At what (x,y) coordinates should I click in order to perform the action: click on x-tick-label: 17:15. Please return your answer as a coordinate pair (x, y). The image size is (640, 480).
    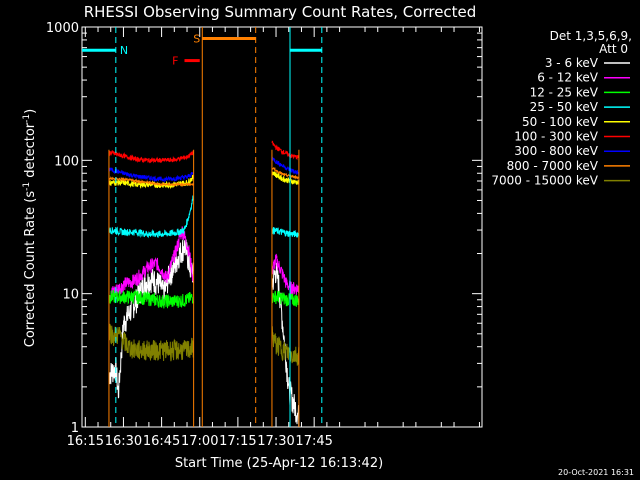
    Looking at the image, I should click on (237, 441).